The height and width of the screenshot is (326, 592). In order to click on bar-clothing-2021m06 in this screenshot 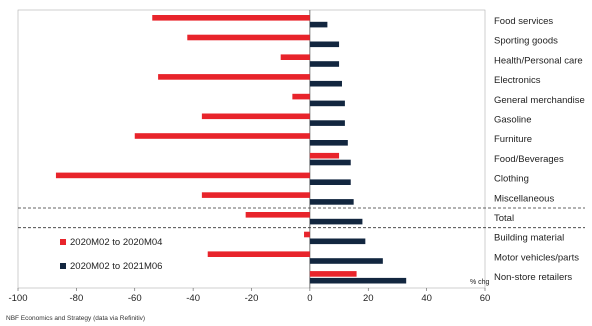, I will do `click(330, 182)`.